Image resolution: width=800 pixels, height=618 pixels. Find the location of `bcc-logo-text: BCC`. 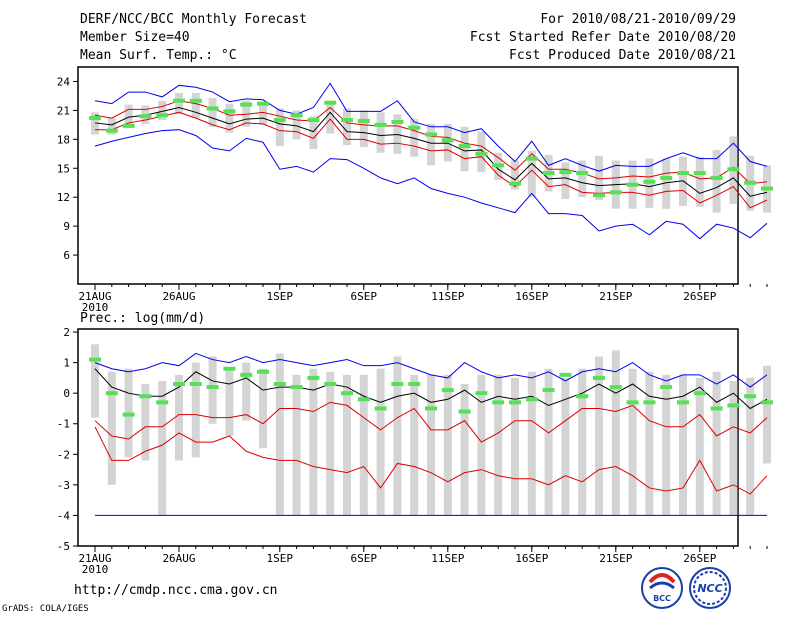

bcc-logo-text: BCC is located at coordinates (662, 598).